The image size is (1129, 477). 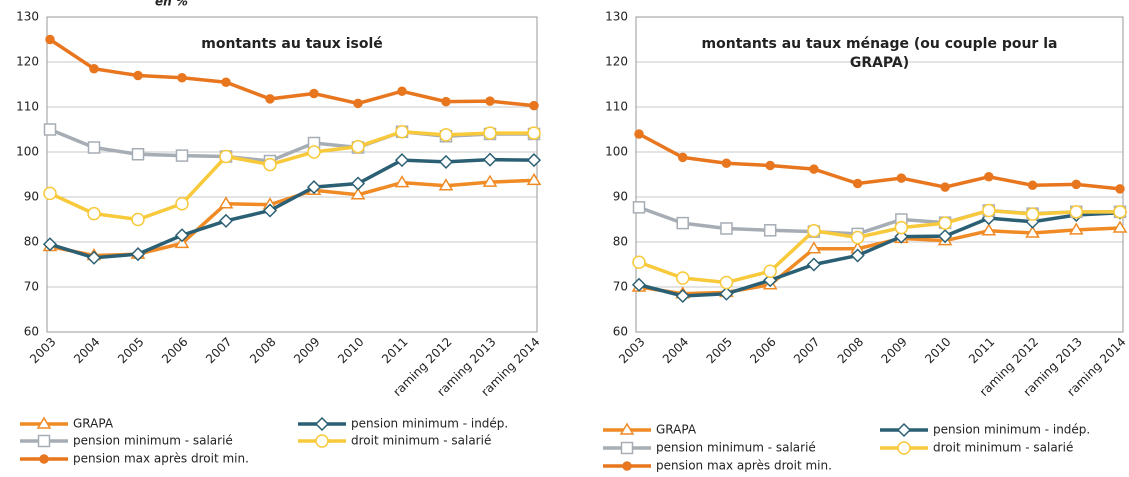 I want to click on x-tick-label: 2006, so click(x=174, y=350).